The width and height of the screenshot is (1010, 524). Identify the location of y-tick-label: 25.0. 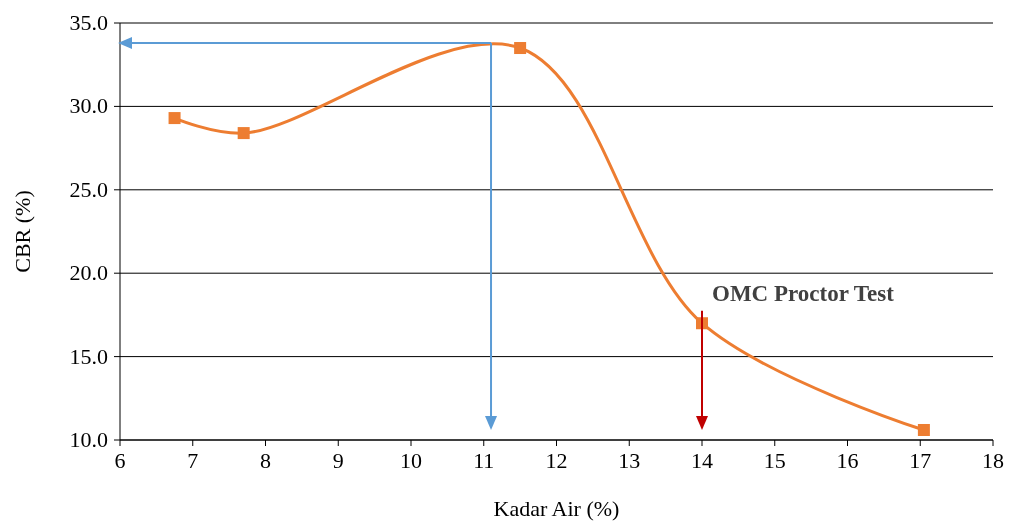
(88, 189).